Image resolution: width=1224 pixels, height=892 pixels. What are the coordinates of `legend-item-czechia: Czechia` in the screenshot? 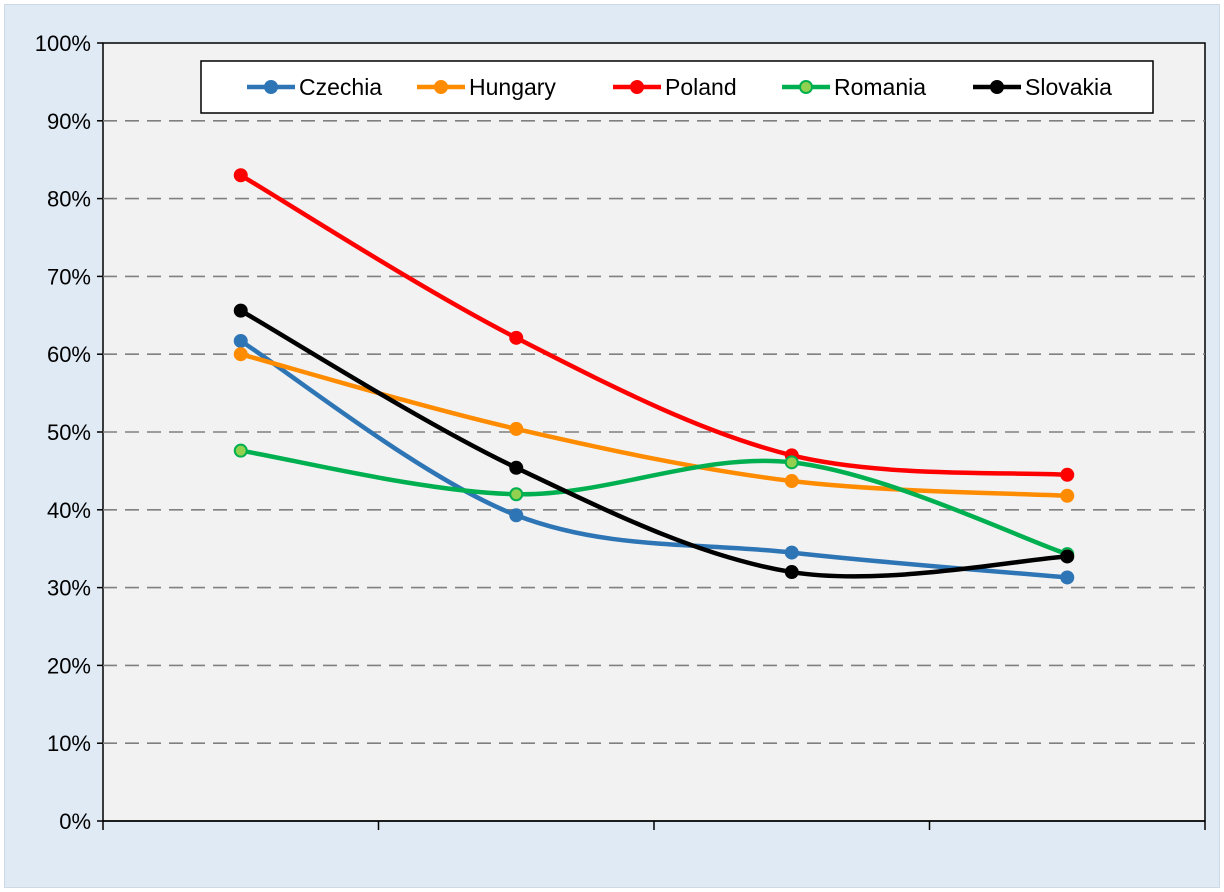 It's located at (314, 87).